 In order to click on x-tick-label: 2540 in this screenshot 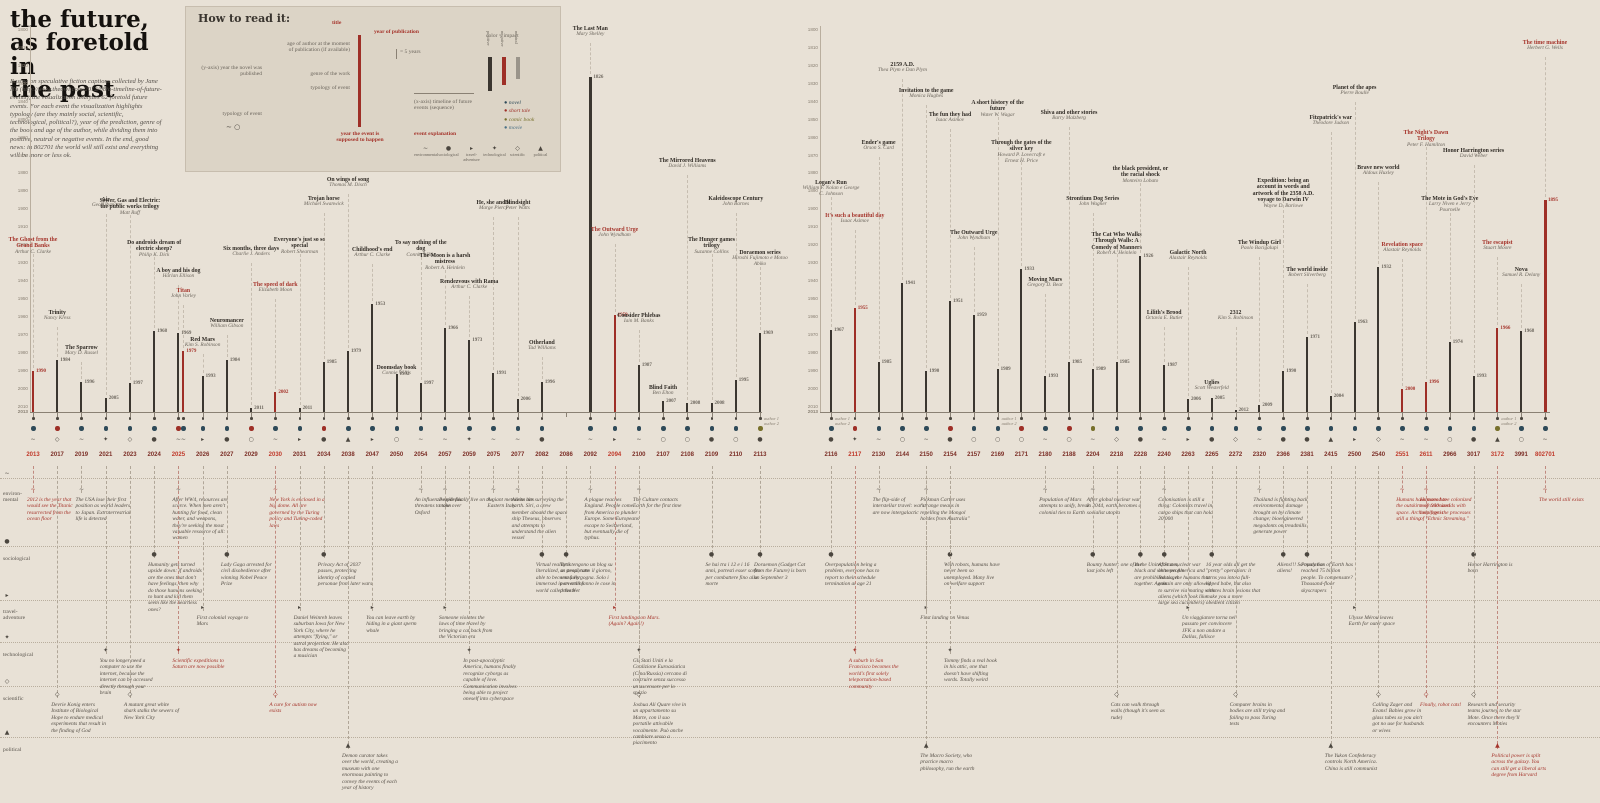, I will do `click(1378, 455)`.